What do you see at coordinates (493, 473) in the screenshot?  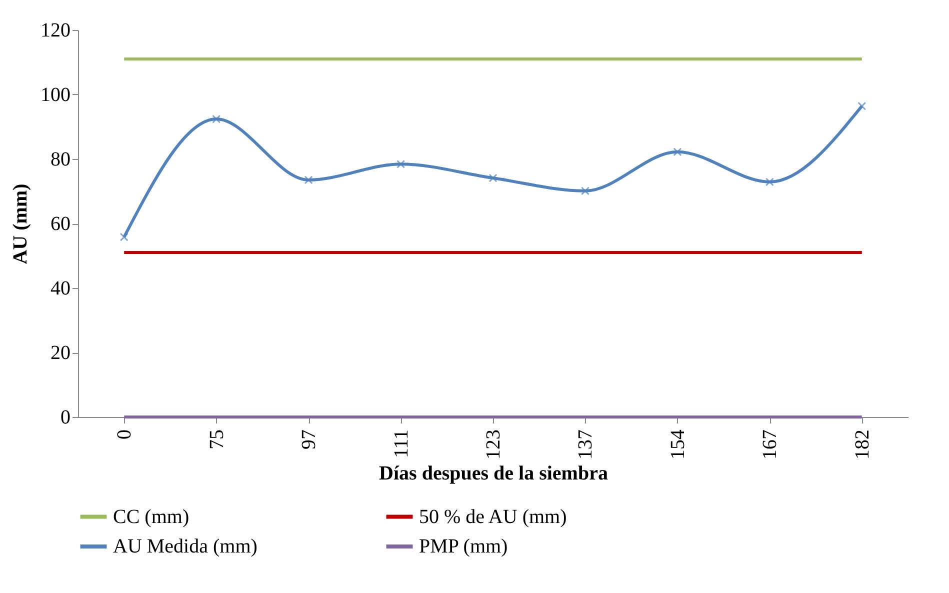 I see `x-axis-title: Días despues de la siembra` at bounding box center [493, 473].